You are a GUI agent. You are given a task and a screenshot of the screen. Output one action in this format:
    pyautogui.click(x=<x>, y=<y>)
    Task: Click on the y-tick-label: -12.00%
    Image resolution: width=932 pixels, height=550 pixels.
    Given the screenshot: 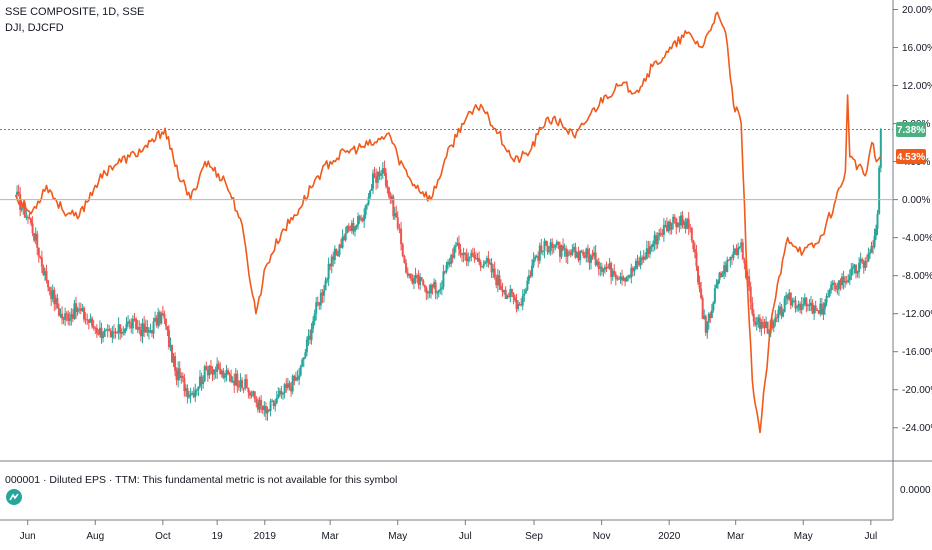 What is the action you would take?
    pyautogui.click(x=917, y=314)
    